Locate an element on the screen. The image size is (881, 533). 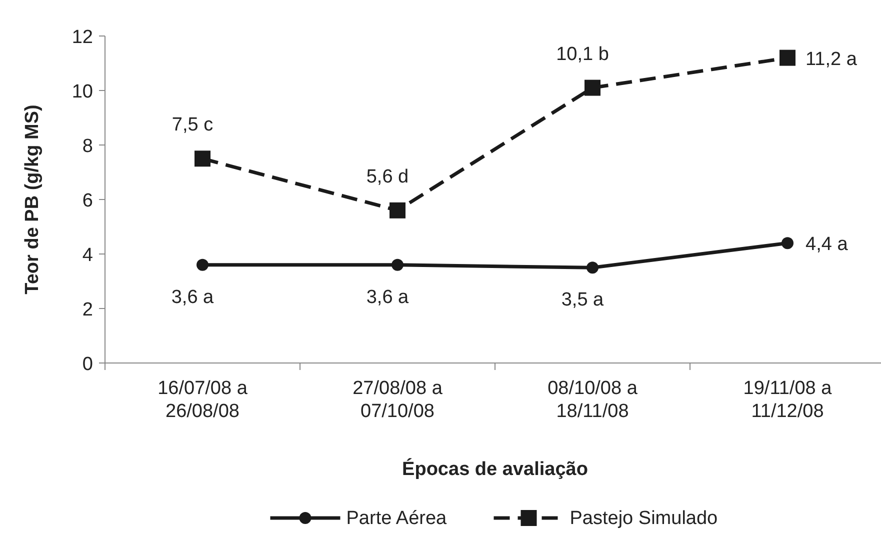
data-label: 7,5 c is located at coordinates (193, 125).